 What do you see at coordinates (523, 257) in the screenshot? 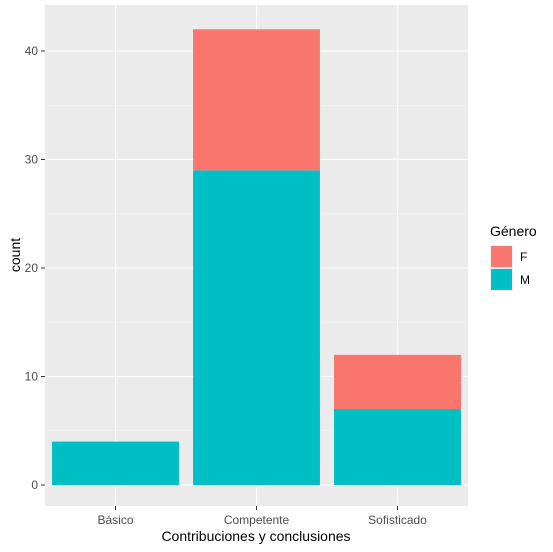
I see `legend-label-F: F` at bounding box center [523, 257].